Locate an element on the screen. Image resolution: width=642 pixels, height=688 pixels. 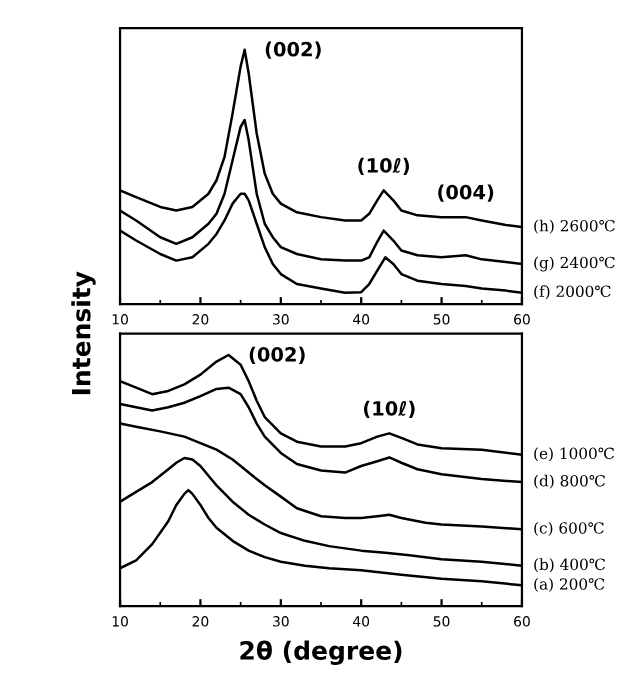
annotation: (004) is located at coordinates (466, 193).